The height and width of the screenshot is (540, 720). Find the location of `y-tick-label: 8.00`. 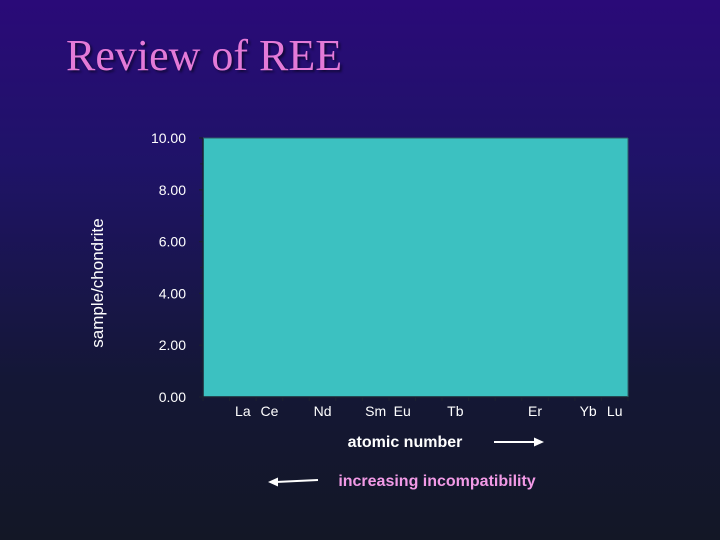

y-tick-label: 8.00 is located at coordinates (172, 190).